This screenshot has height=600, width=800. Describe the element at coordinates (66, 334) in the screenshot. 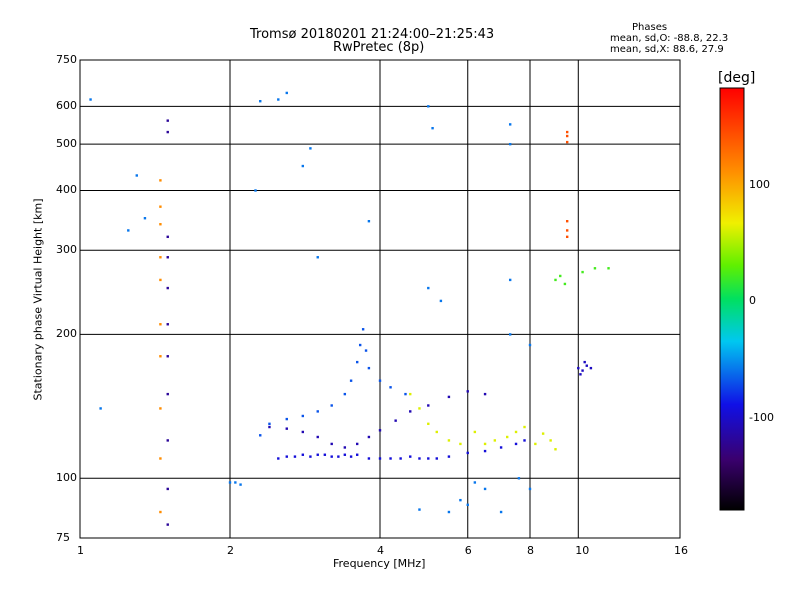

I see `y-tick-label: 200` at that location.